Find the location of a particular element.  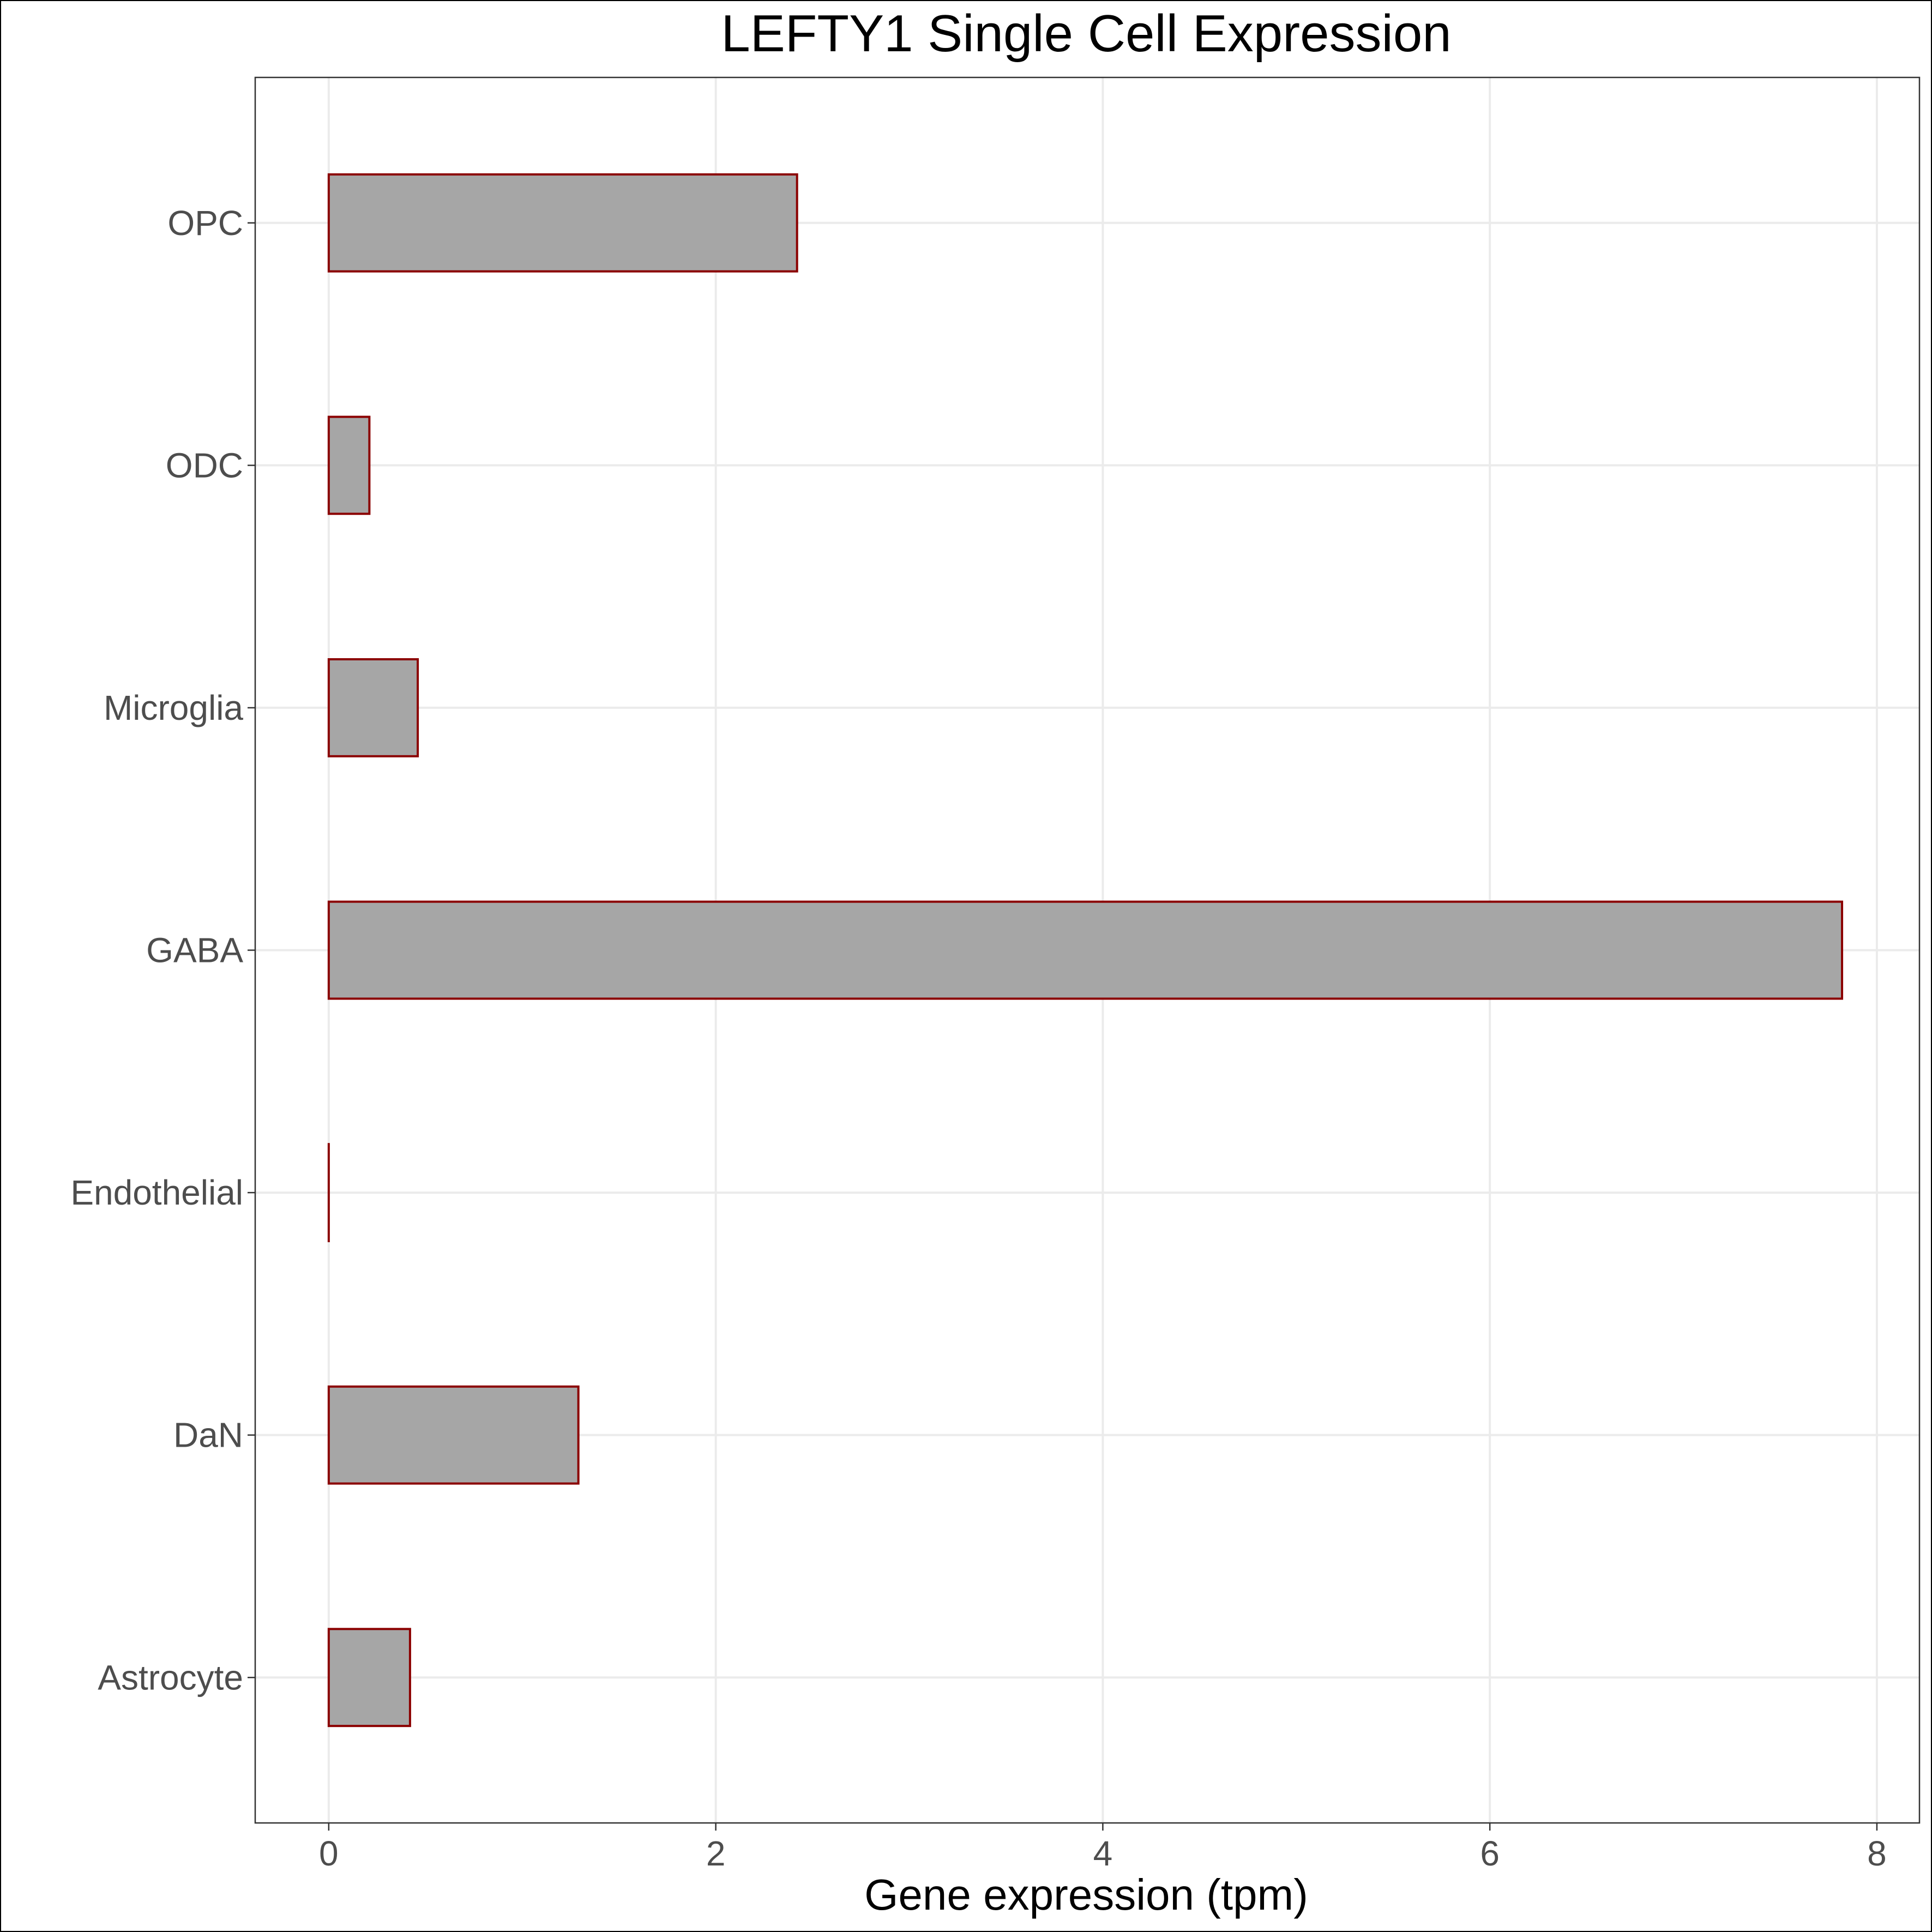

y-tick-label-odc: ODC is located at coordinates (204, 465).